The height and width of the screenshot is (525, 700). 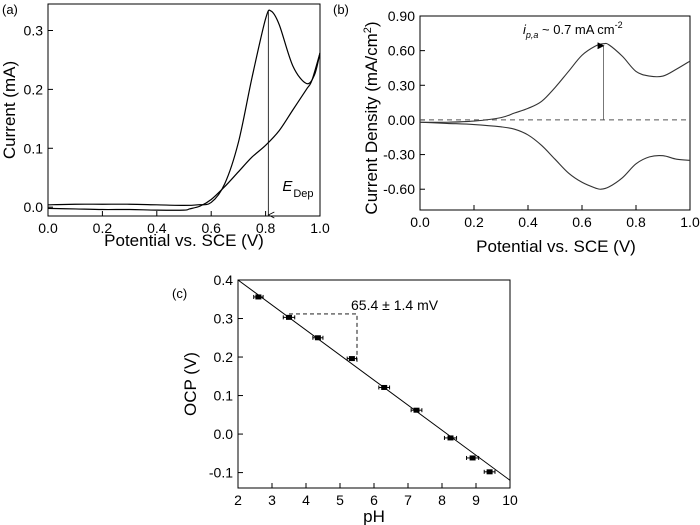 What do you see at coordinates (374, 516) in the screenshot?
I see `panel-c-xlabel: pH` at bounding box center [374, 516].